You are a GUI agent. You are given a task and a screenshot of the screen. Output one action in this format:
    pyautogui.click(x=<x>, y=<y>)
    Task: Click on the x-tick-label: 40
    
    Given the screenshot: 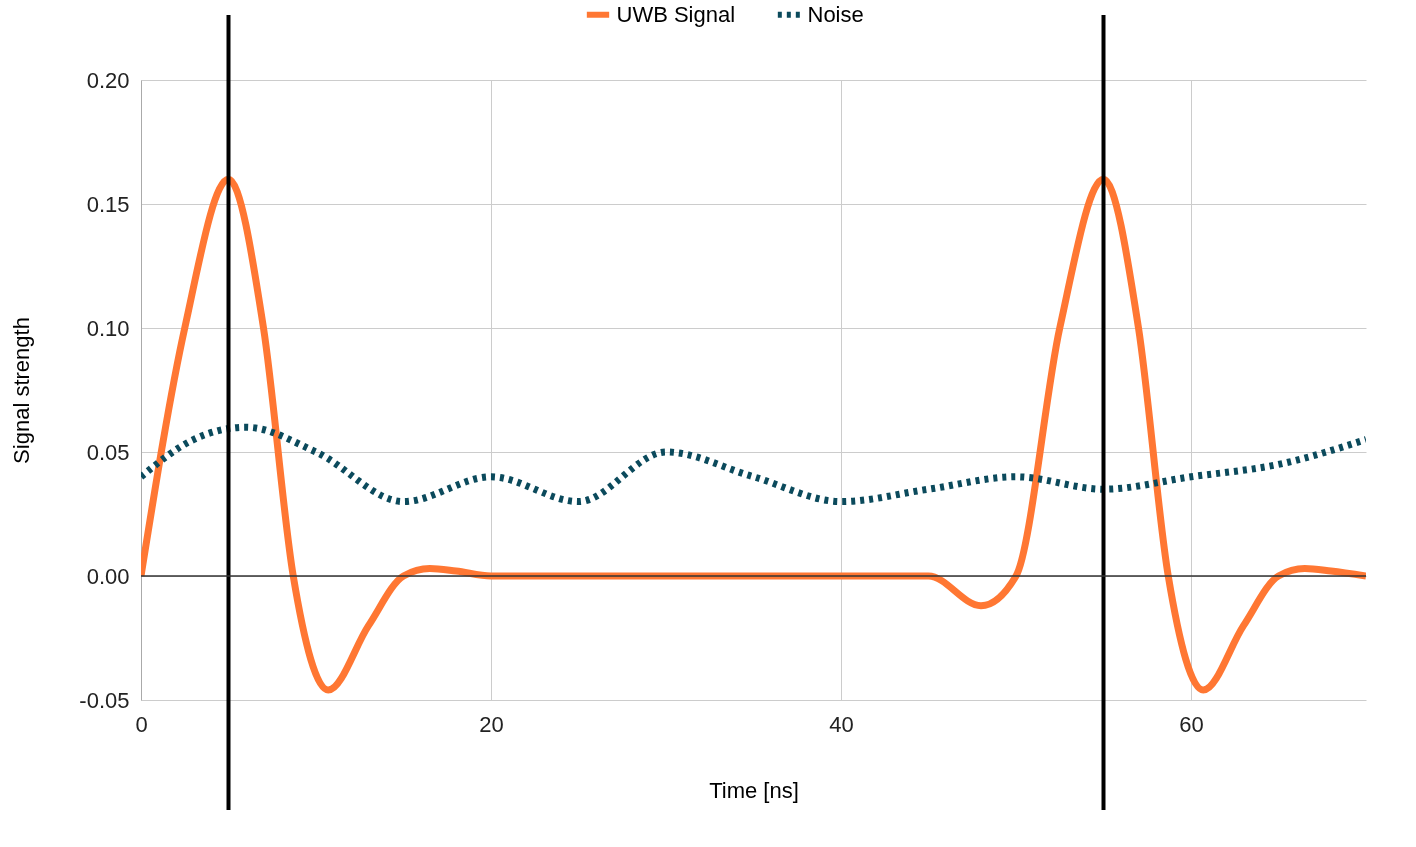 What is the action you would take?
    pyautogui.click(x=841, y=724)
    